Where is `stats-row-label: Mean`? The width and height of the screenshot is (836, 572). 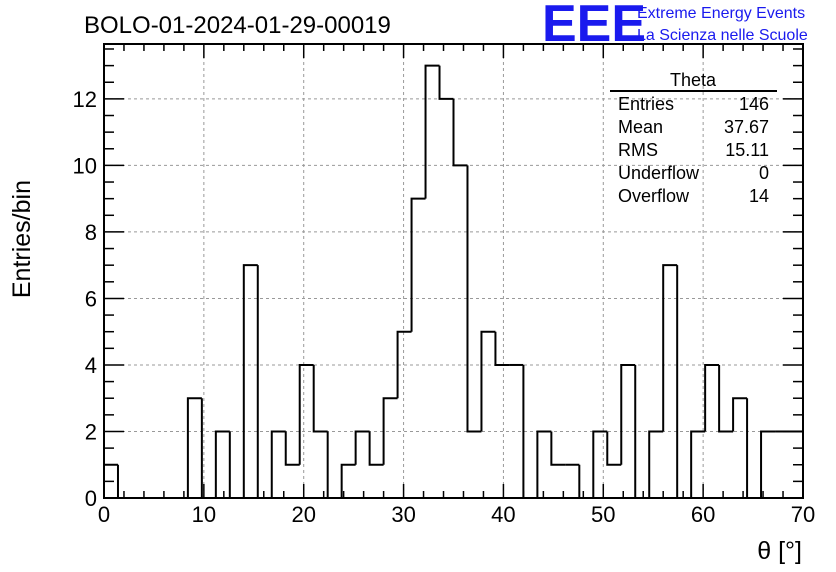
stats-row-label: Mean is located at coordinates (640, 127).